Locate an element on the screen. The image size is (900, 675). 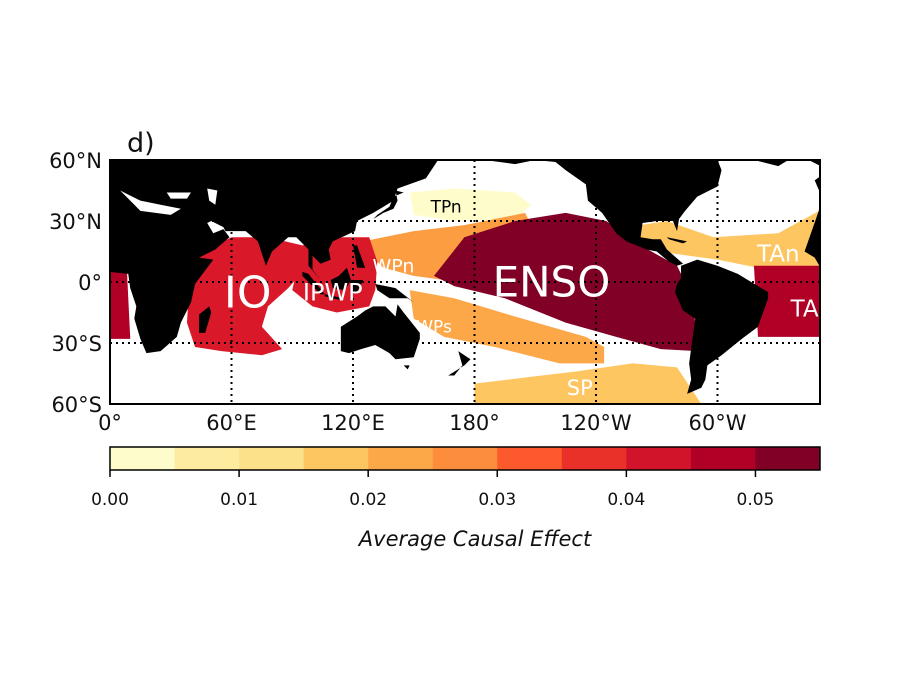
region-label-io: IO is located at coordinates (248, 293).